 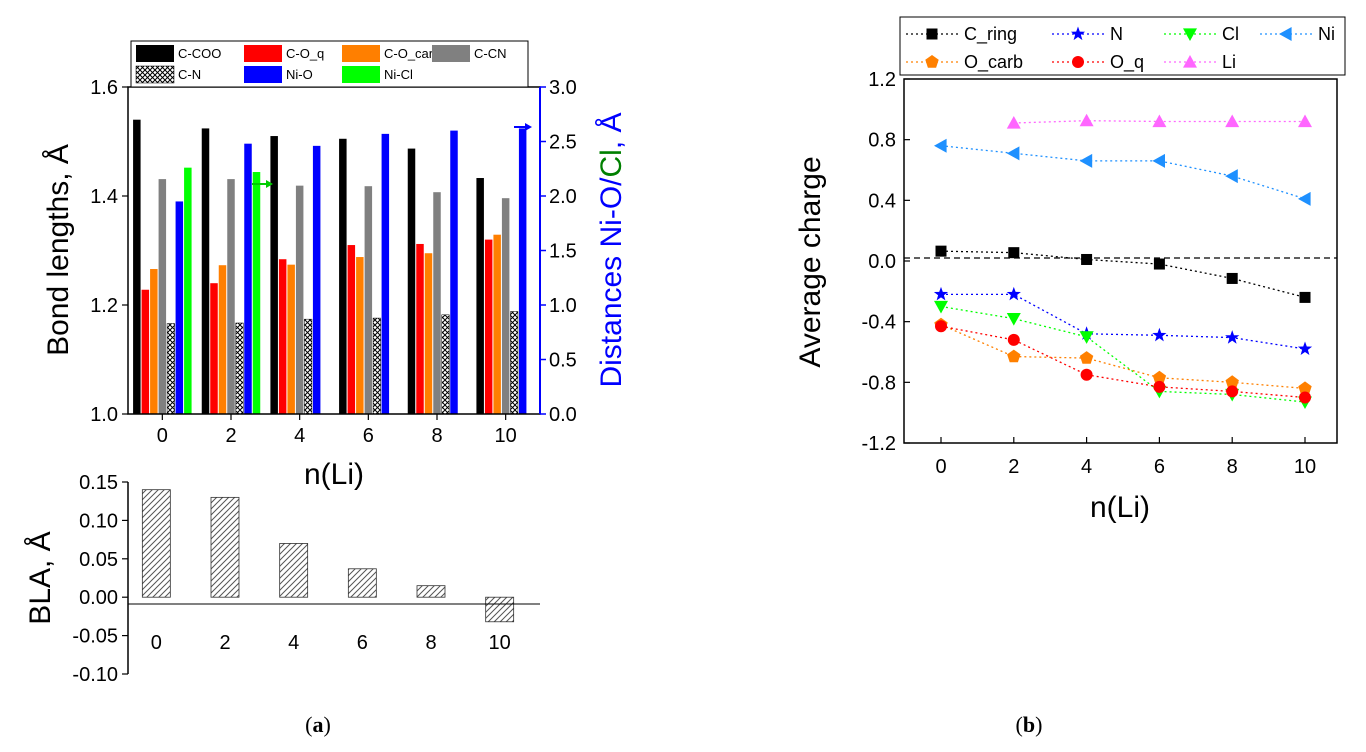 I want to click on b-y-ticks: -1.2 -0.8 -0.4 0.0 0.4 0.8 1.2, so click(x=886, y=262).